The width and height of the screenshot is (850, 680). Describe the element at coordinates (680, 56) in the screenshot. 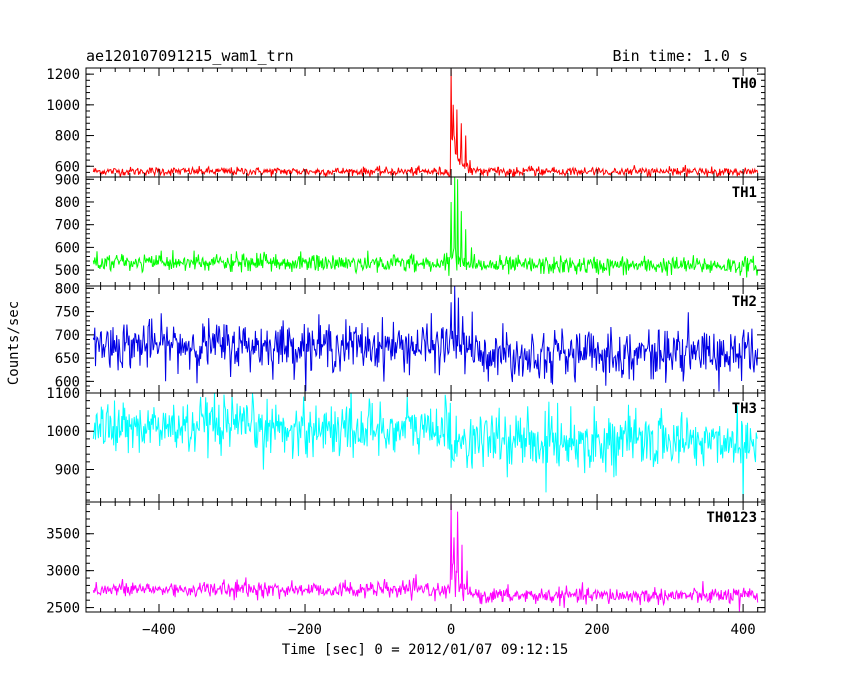

I see `bin-time-label: Bin time: 1.0 s` at that location.